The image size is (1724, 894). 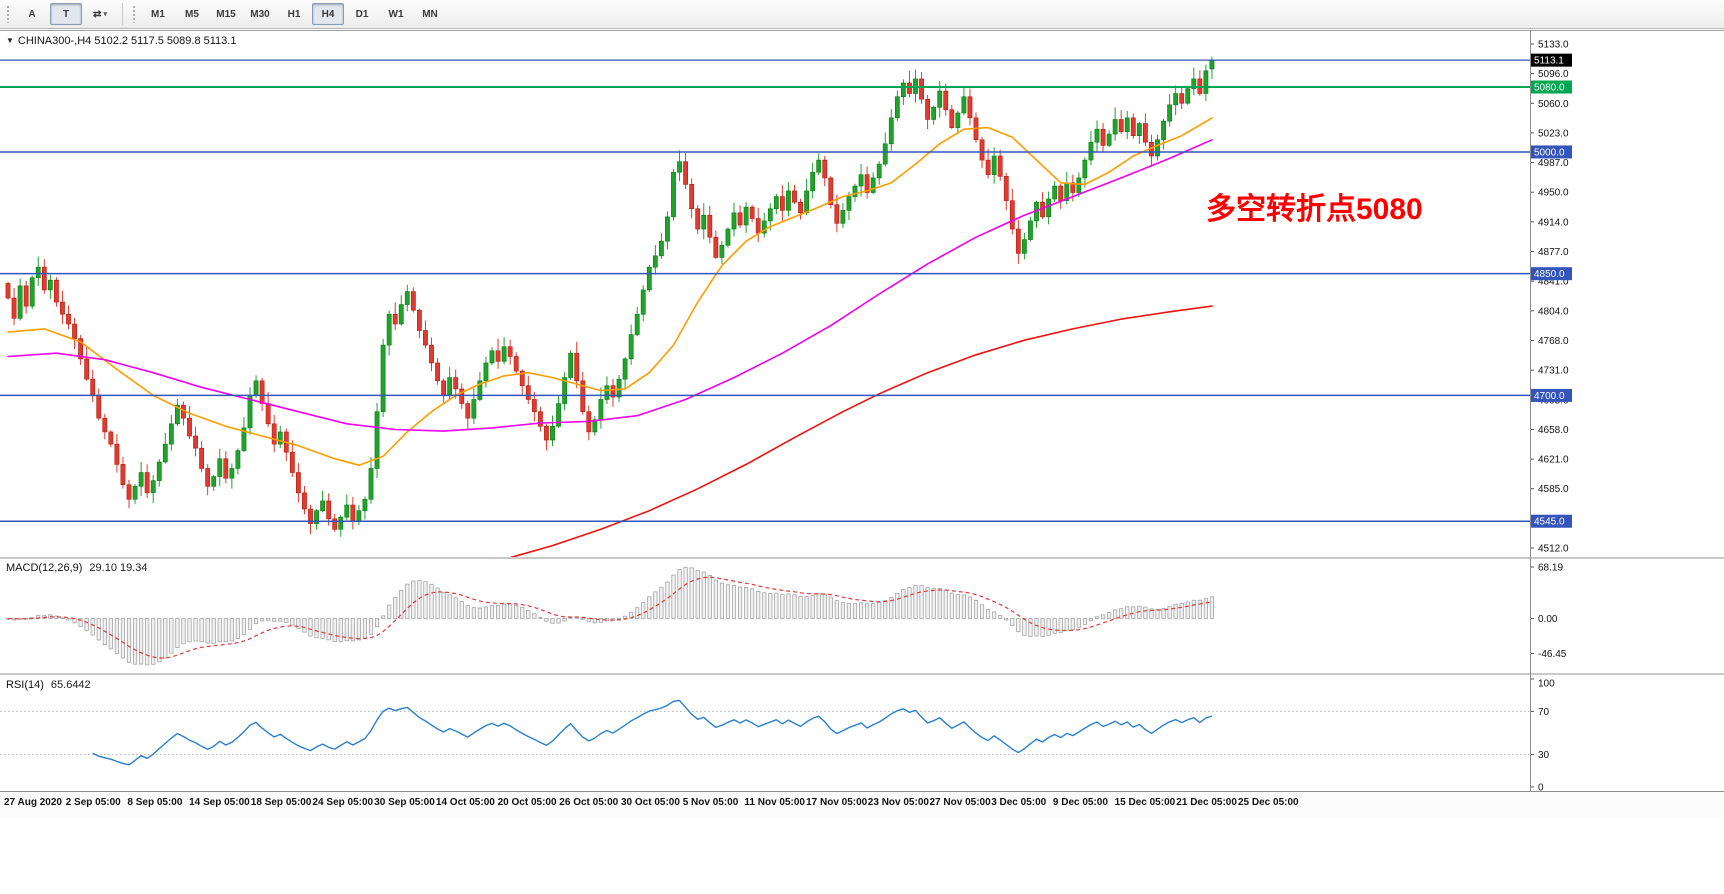 I want to click on timeframe-h1-button: H1, so click(x=294, y=14).